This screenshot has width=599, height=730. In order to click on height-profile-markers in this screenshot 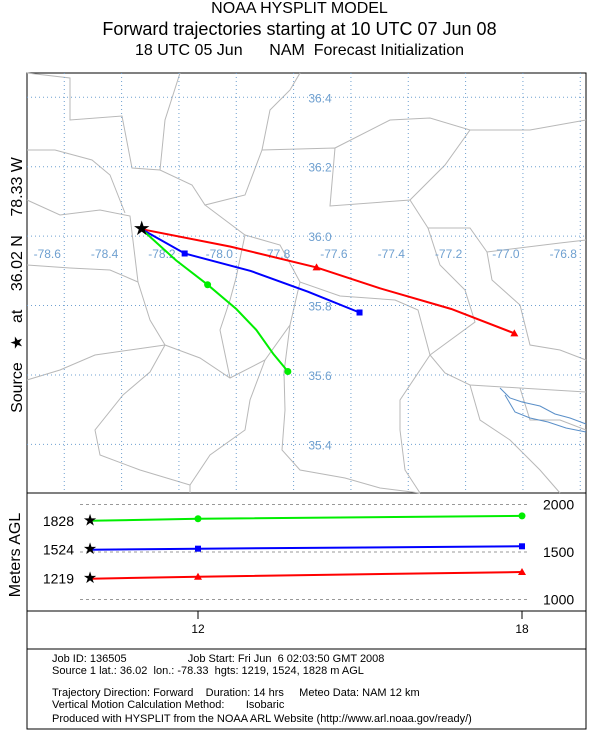, I will do `click(360, 546)`.